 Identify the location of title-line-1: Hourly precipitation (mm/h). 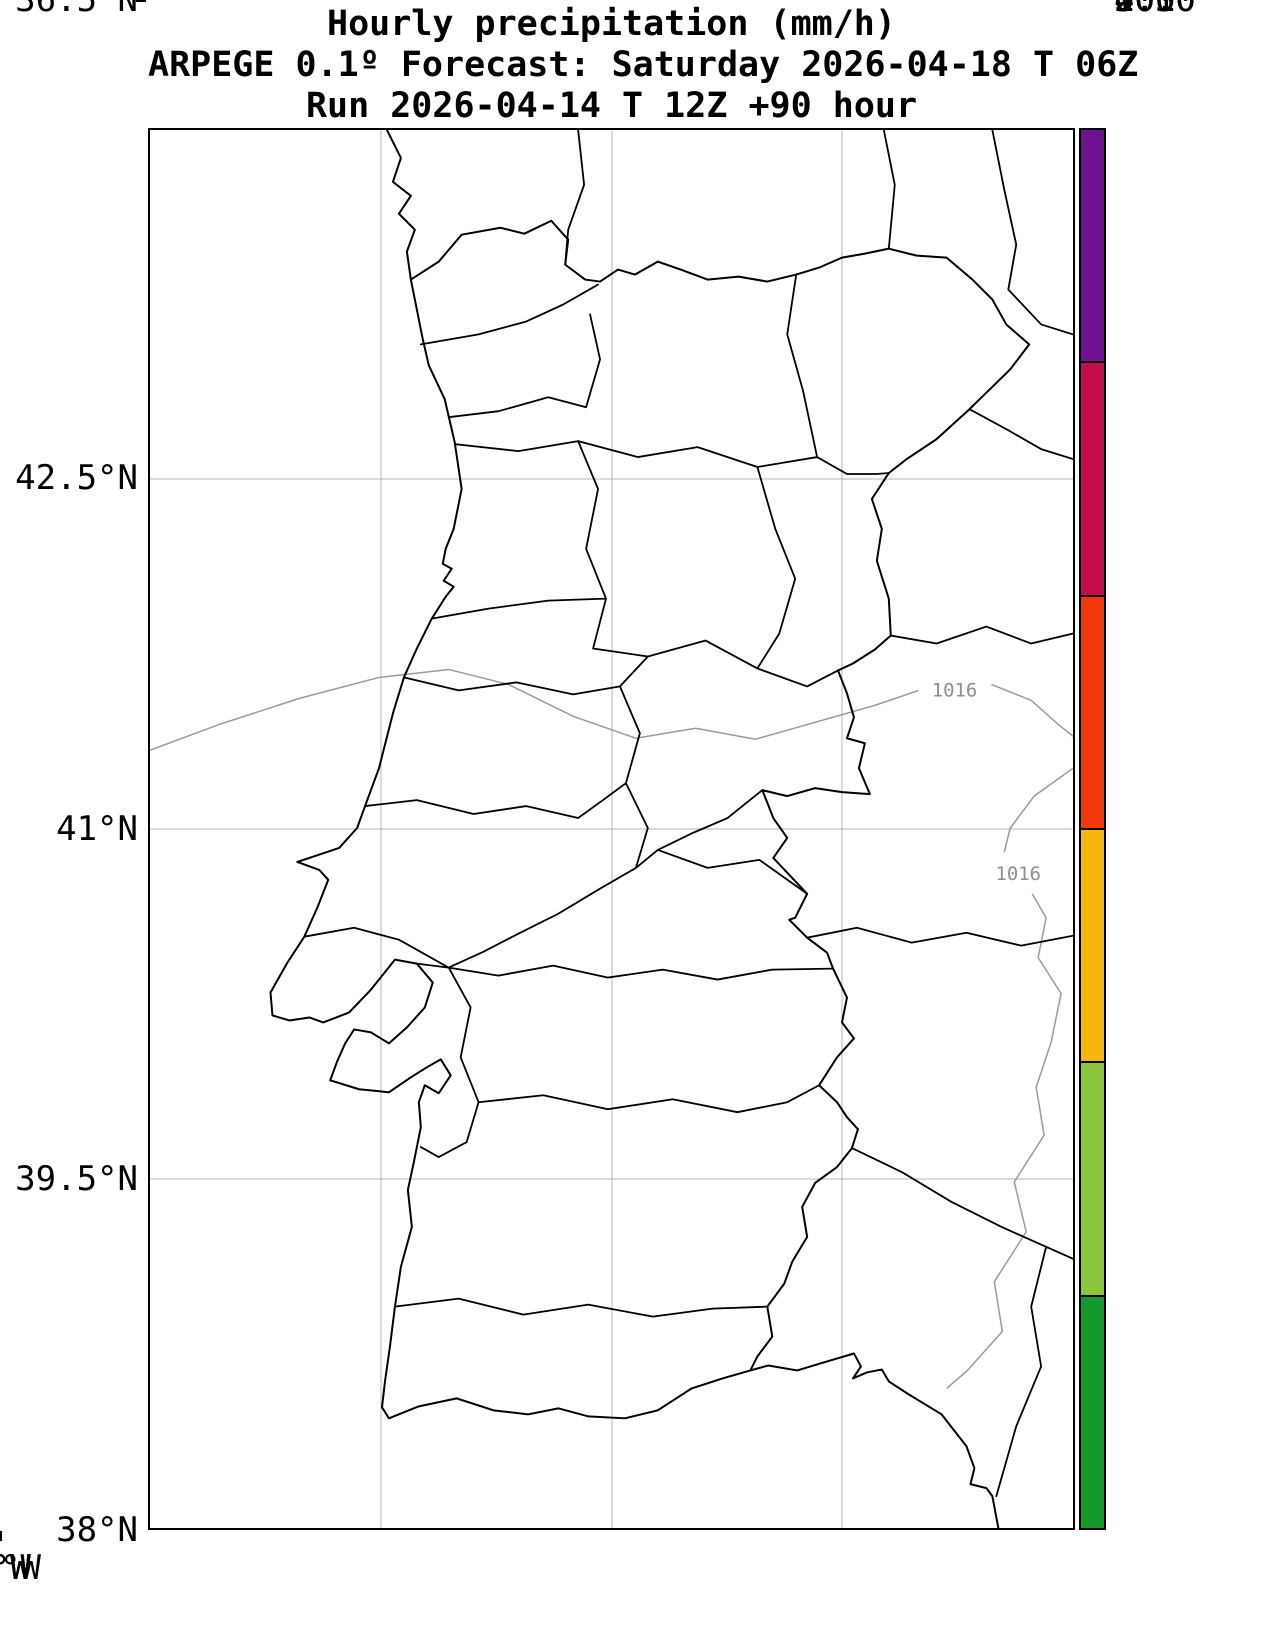
(611, 24).